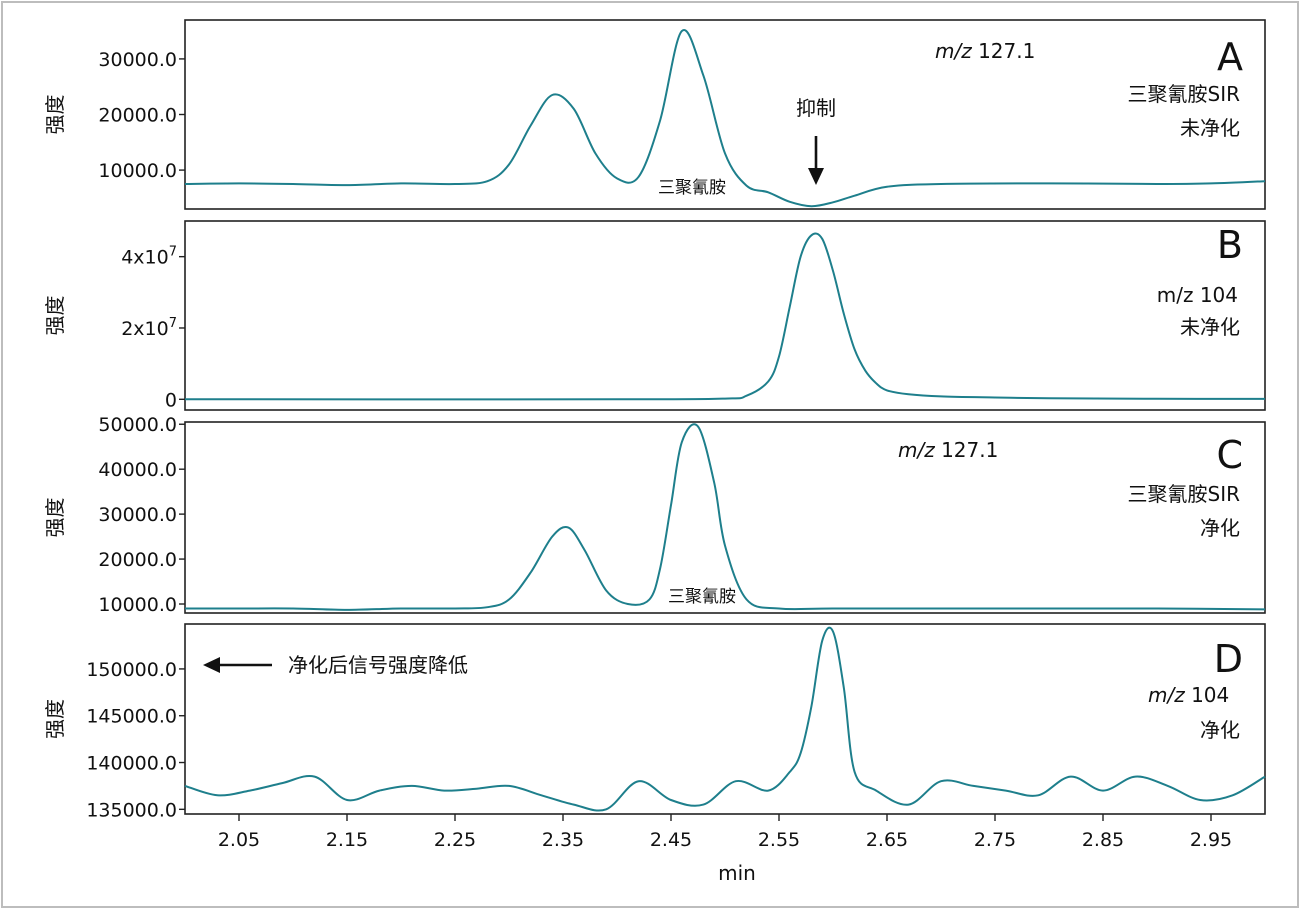 The height and width of the screenshot is (909, 1300). What do you see at coordinates (211, 665) in the screenshot?
I see `signal-drop-arrowhead` at bounding box center [211, 665].